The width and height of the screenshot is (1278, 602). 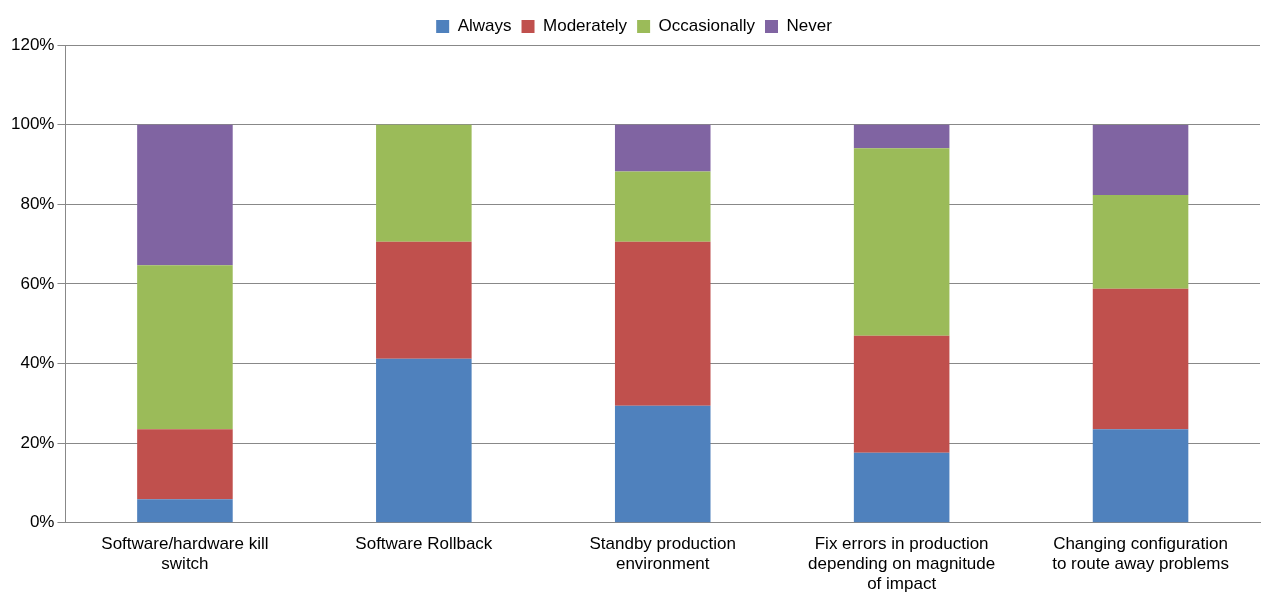 What do you see at coordinates (585, 26) in the screenshot?
I see `legend-label: Moderately` at bounding box center [585, 26].